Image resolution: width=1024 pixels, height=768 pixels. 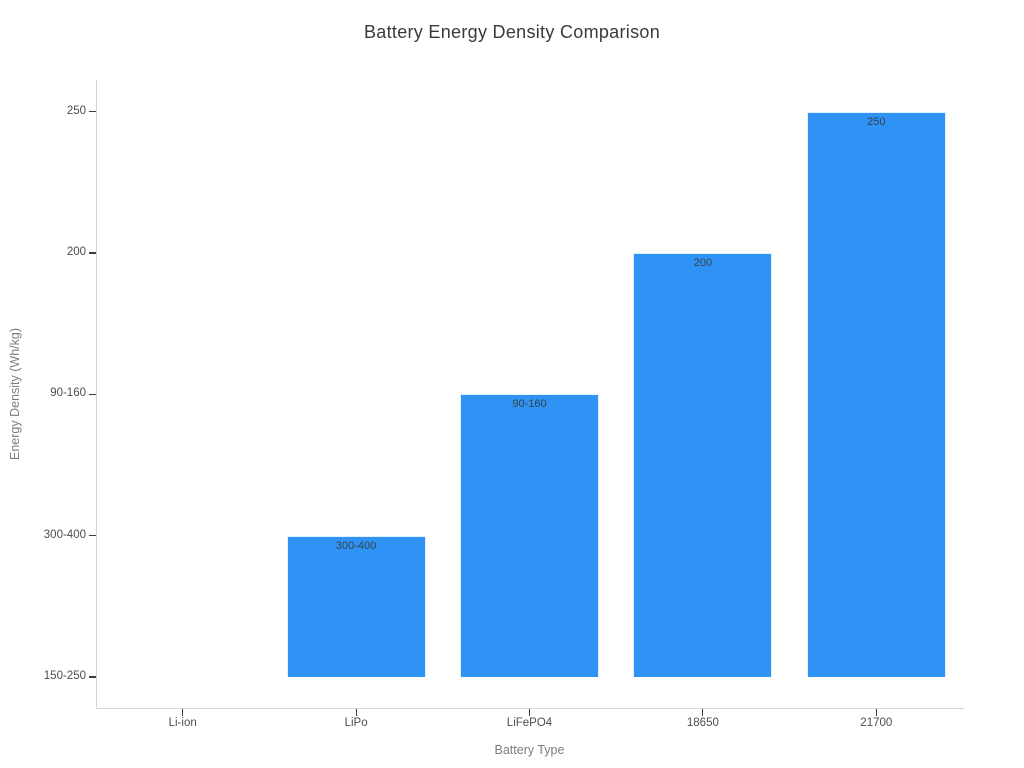 I want to click on x-tick-label: 18650, so click(x=702, y=723).